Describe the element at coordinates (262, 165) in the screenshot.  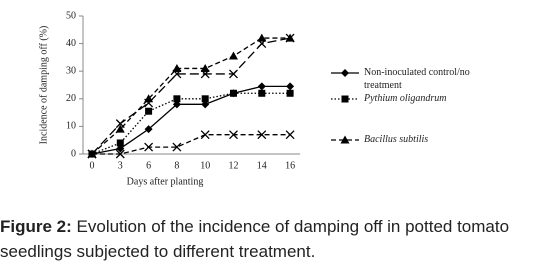
I see `x-tick-label: 14` at that location.